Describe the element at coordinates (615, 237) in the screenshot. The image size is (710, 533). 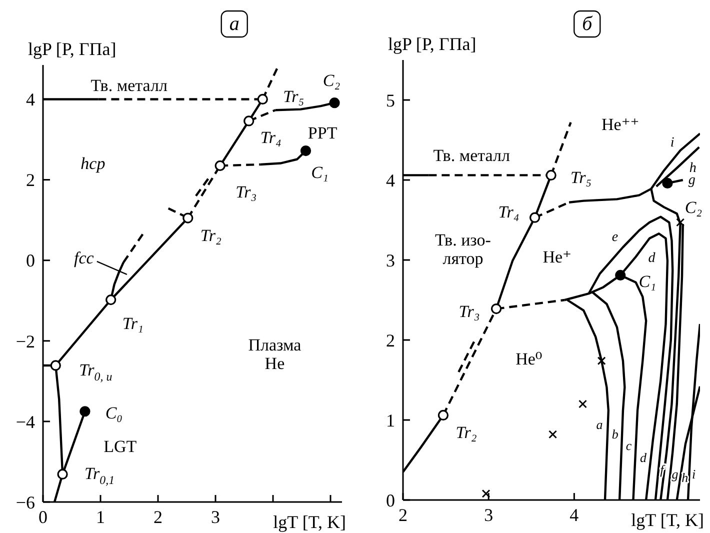
I see `annotation: e` at that location.